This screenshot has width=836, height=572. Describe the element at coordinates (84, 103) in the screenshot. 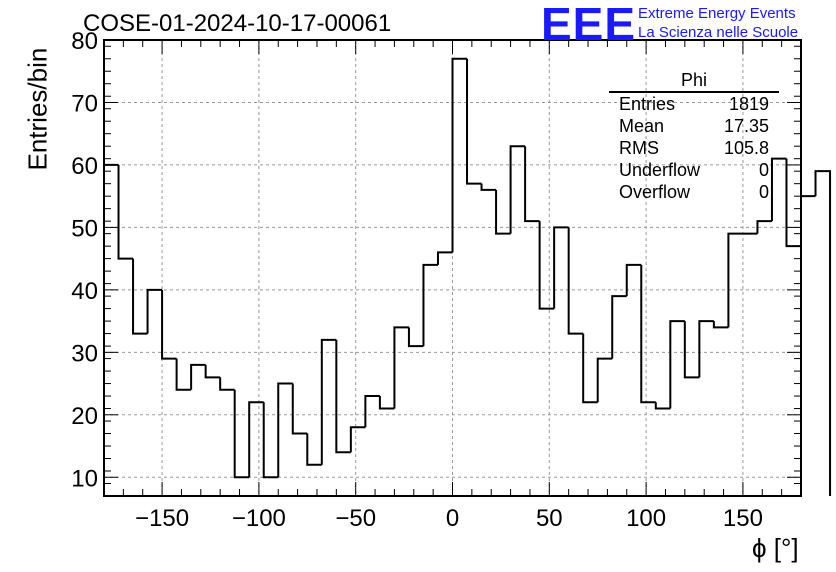

I see `y-tick-label: 70` at that location.